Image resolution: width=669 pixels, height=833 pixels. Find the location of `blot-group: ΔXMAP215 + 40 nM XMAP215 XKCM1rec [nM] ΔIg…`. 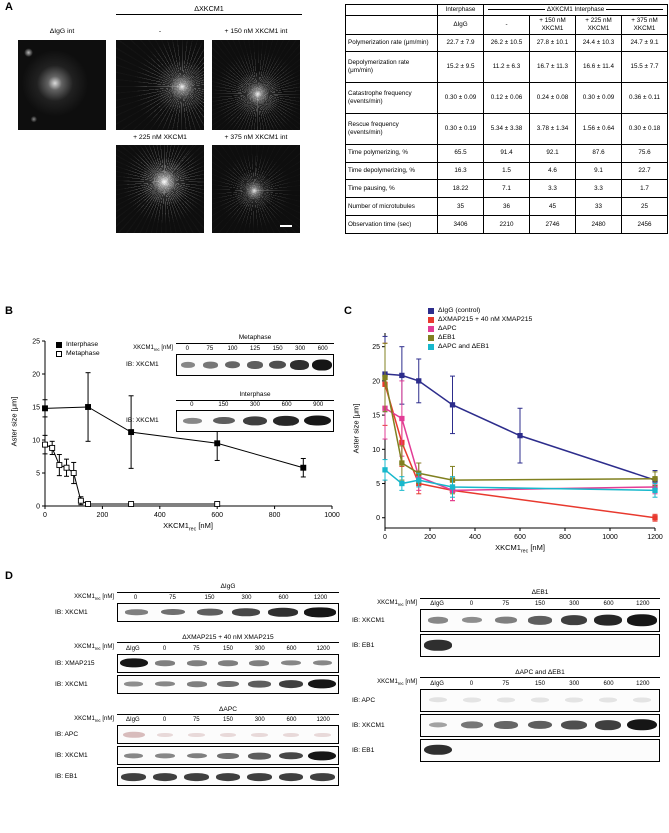

blot-group: ΔXMAP215 + 40 nM XMAP215 XKCM1rec [nM] ΔIg… is located at coordinates (197, 664).